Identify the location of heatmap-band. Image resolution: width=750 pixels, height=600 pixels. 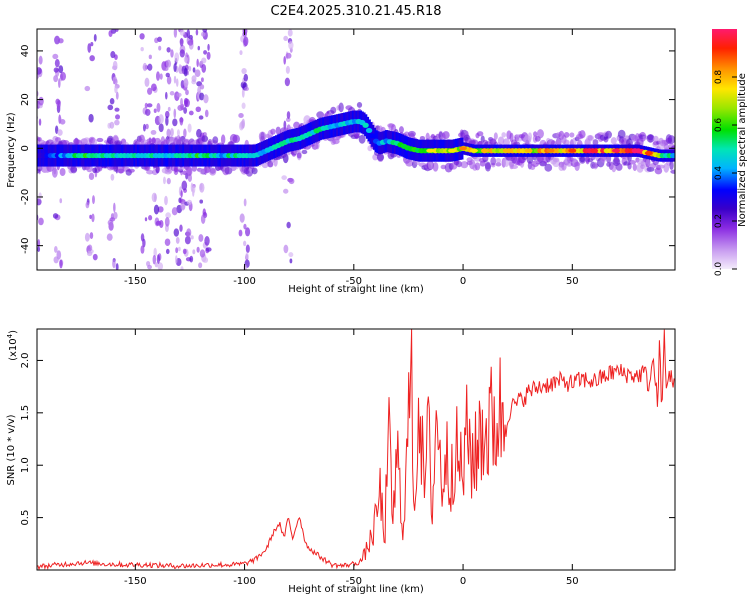
(371, 133).